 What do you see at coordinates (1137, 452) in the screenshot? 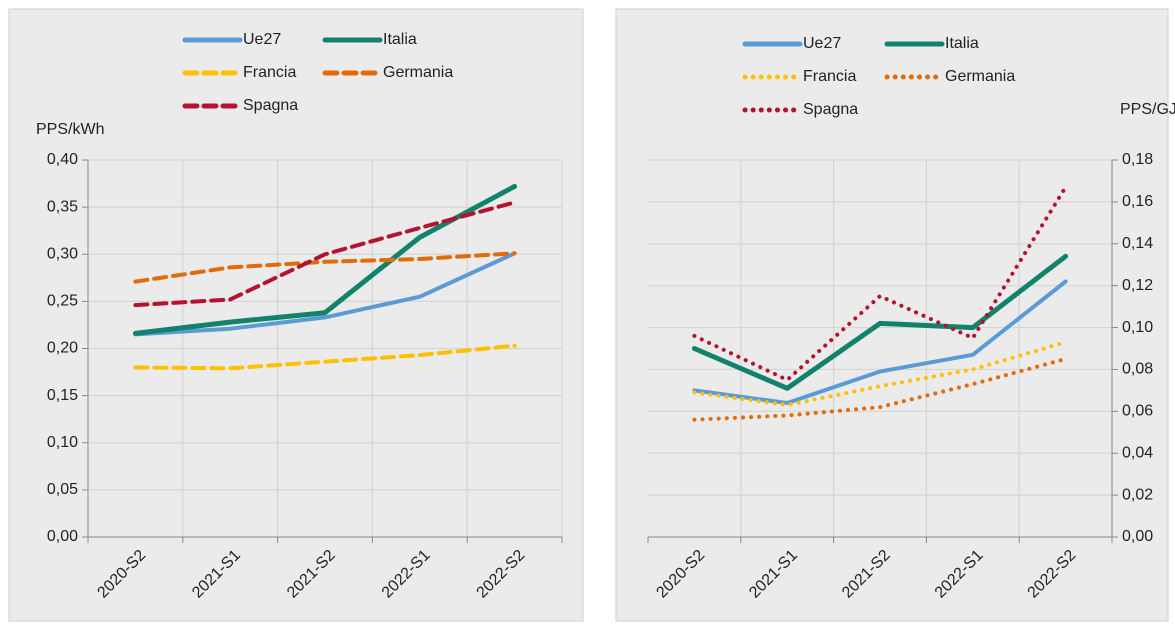
I see `y-tick-label: 0,04` at bounding box center [1137, 452].